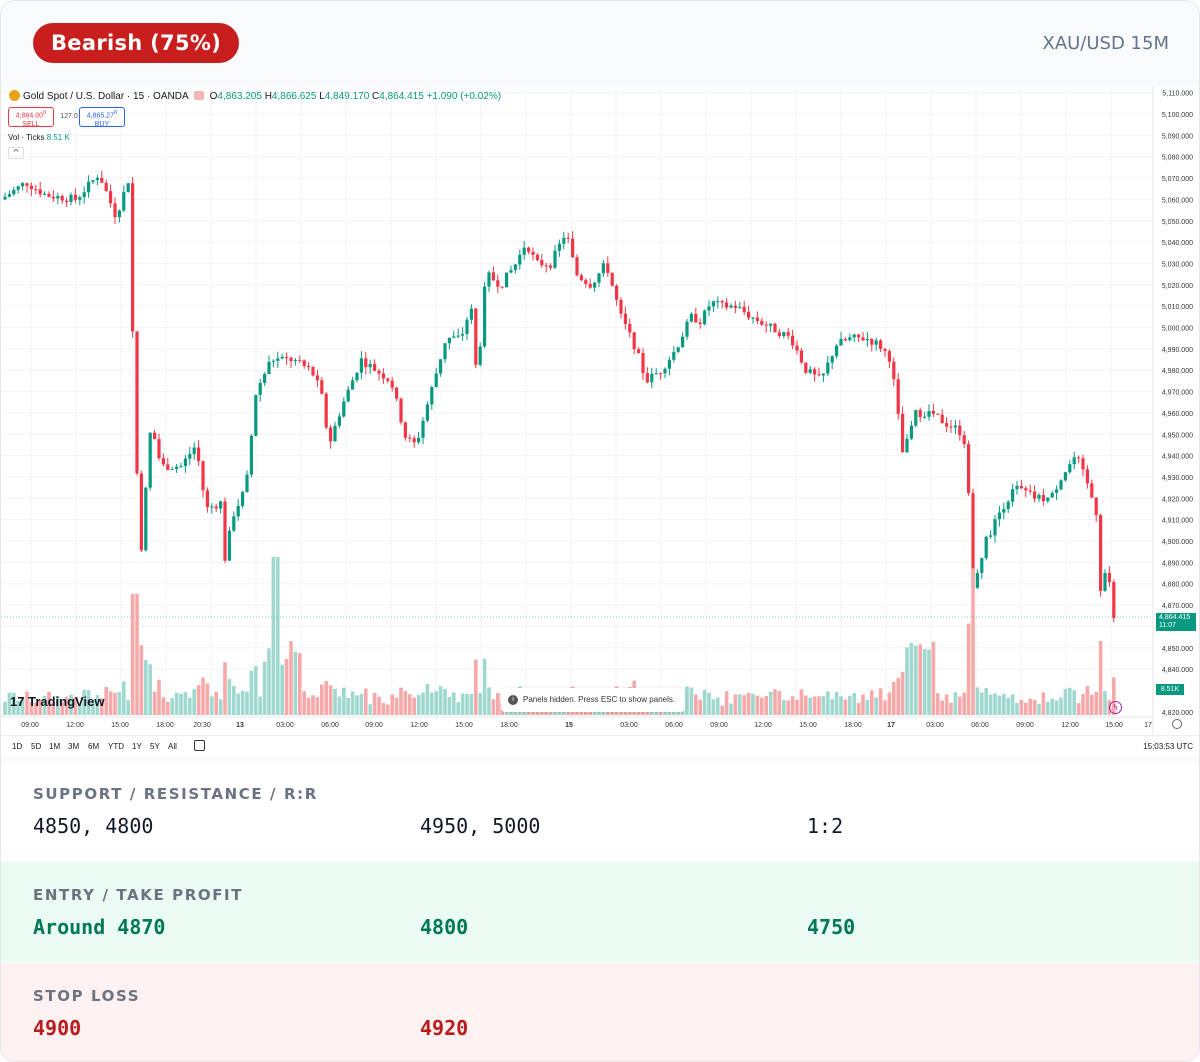 The width and height of the screenshot is (1200, 1062). Describe the element at coordinates (17, 746) in the screenshot. I see `range-1d: 1D` at that location.